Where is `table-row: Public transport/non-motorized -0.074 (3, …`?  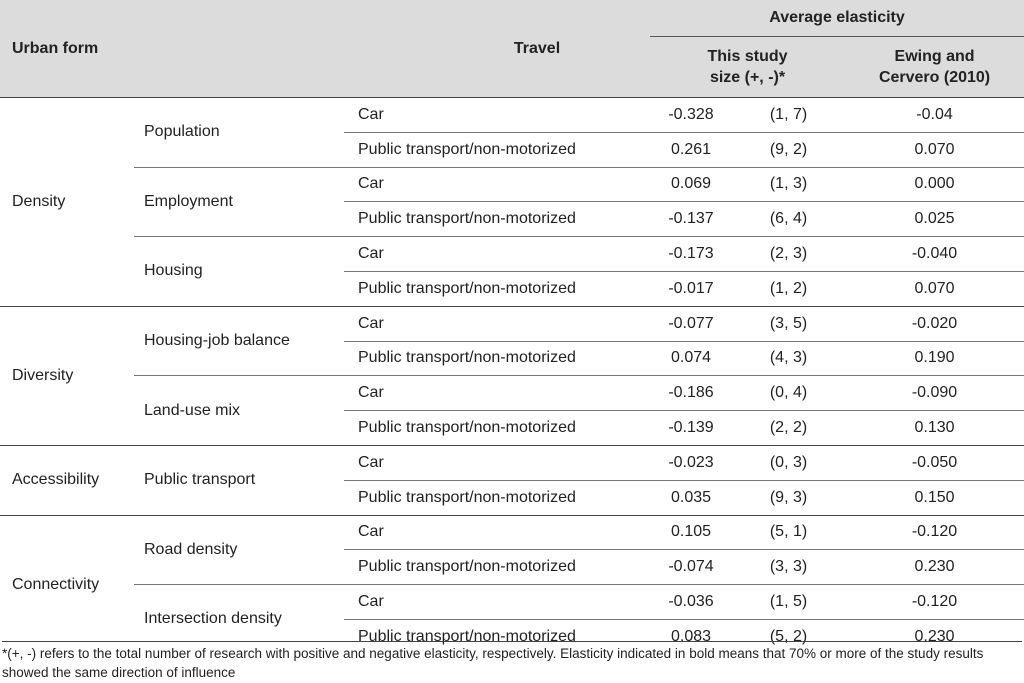
table-row: Public transport/non-motorized -0.074 (3, … is located at coordinates (512, 567).